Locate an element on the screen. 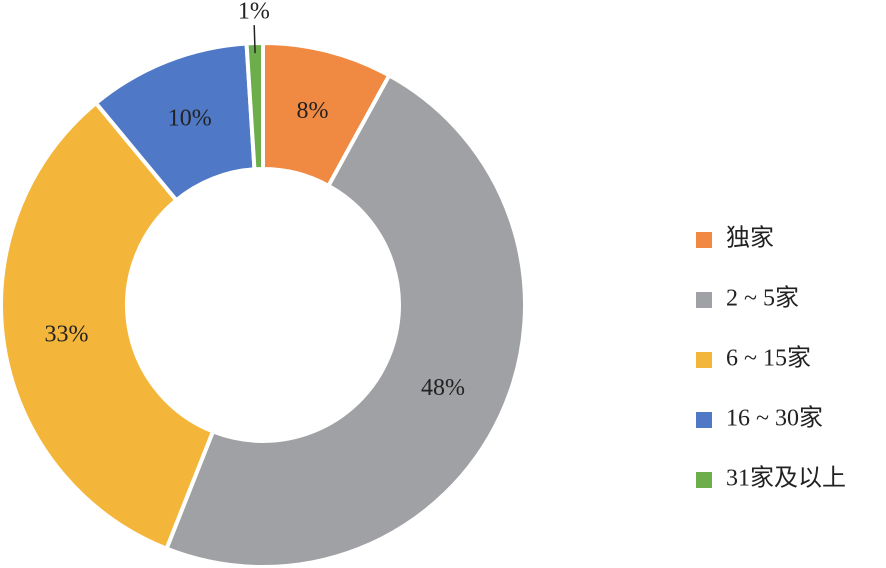  legend-label: 独家 is located at coordinates (750, 238).